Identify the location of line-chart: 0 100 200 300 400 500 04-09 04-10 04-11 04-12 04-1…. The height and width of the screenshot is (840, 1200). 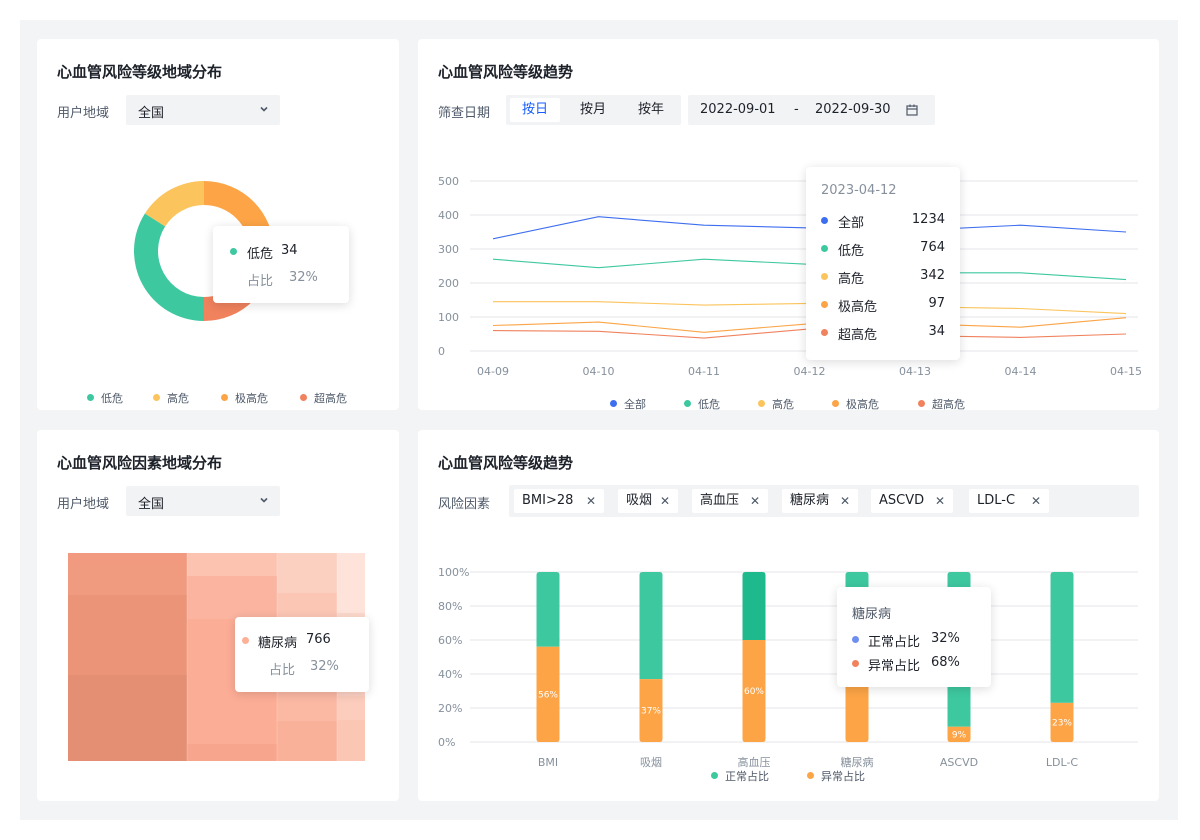
(790, 276).